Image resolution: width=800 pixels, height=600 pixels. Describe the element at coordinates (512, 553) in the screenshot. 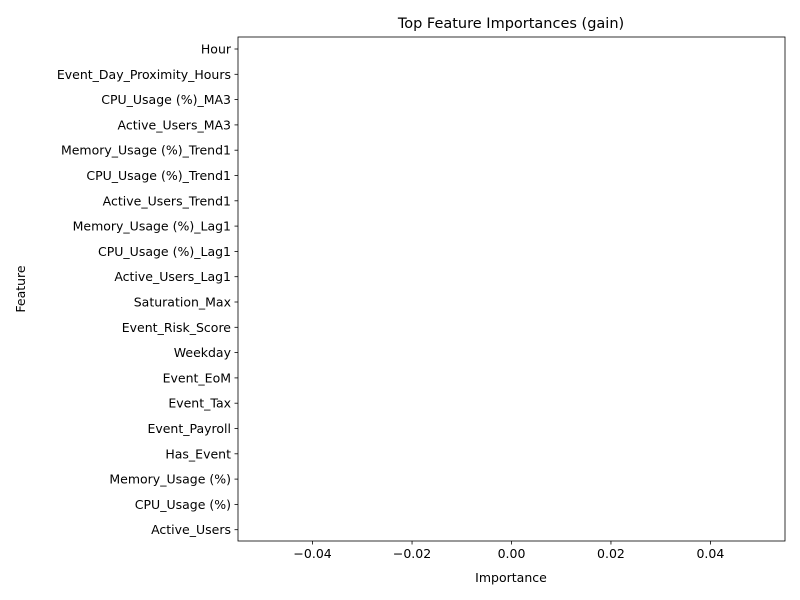

I see `x-tick-label: 0.00` at that location.